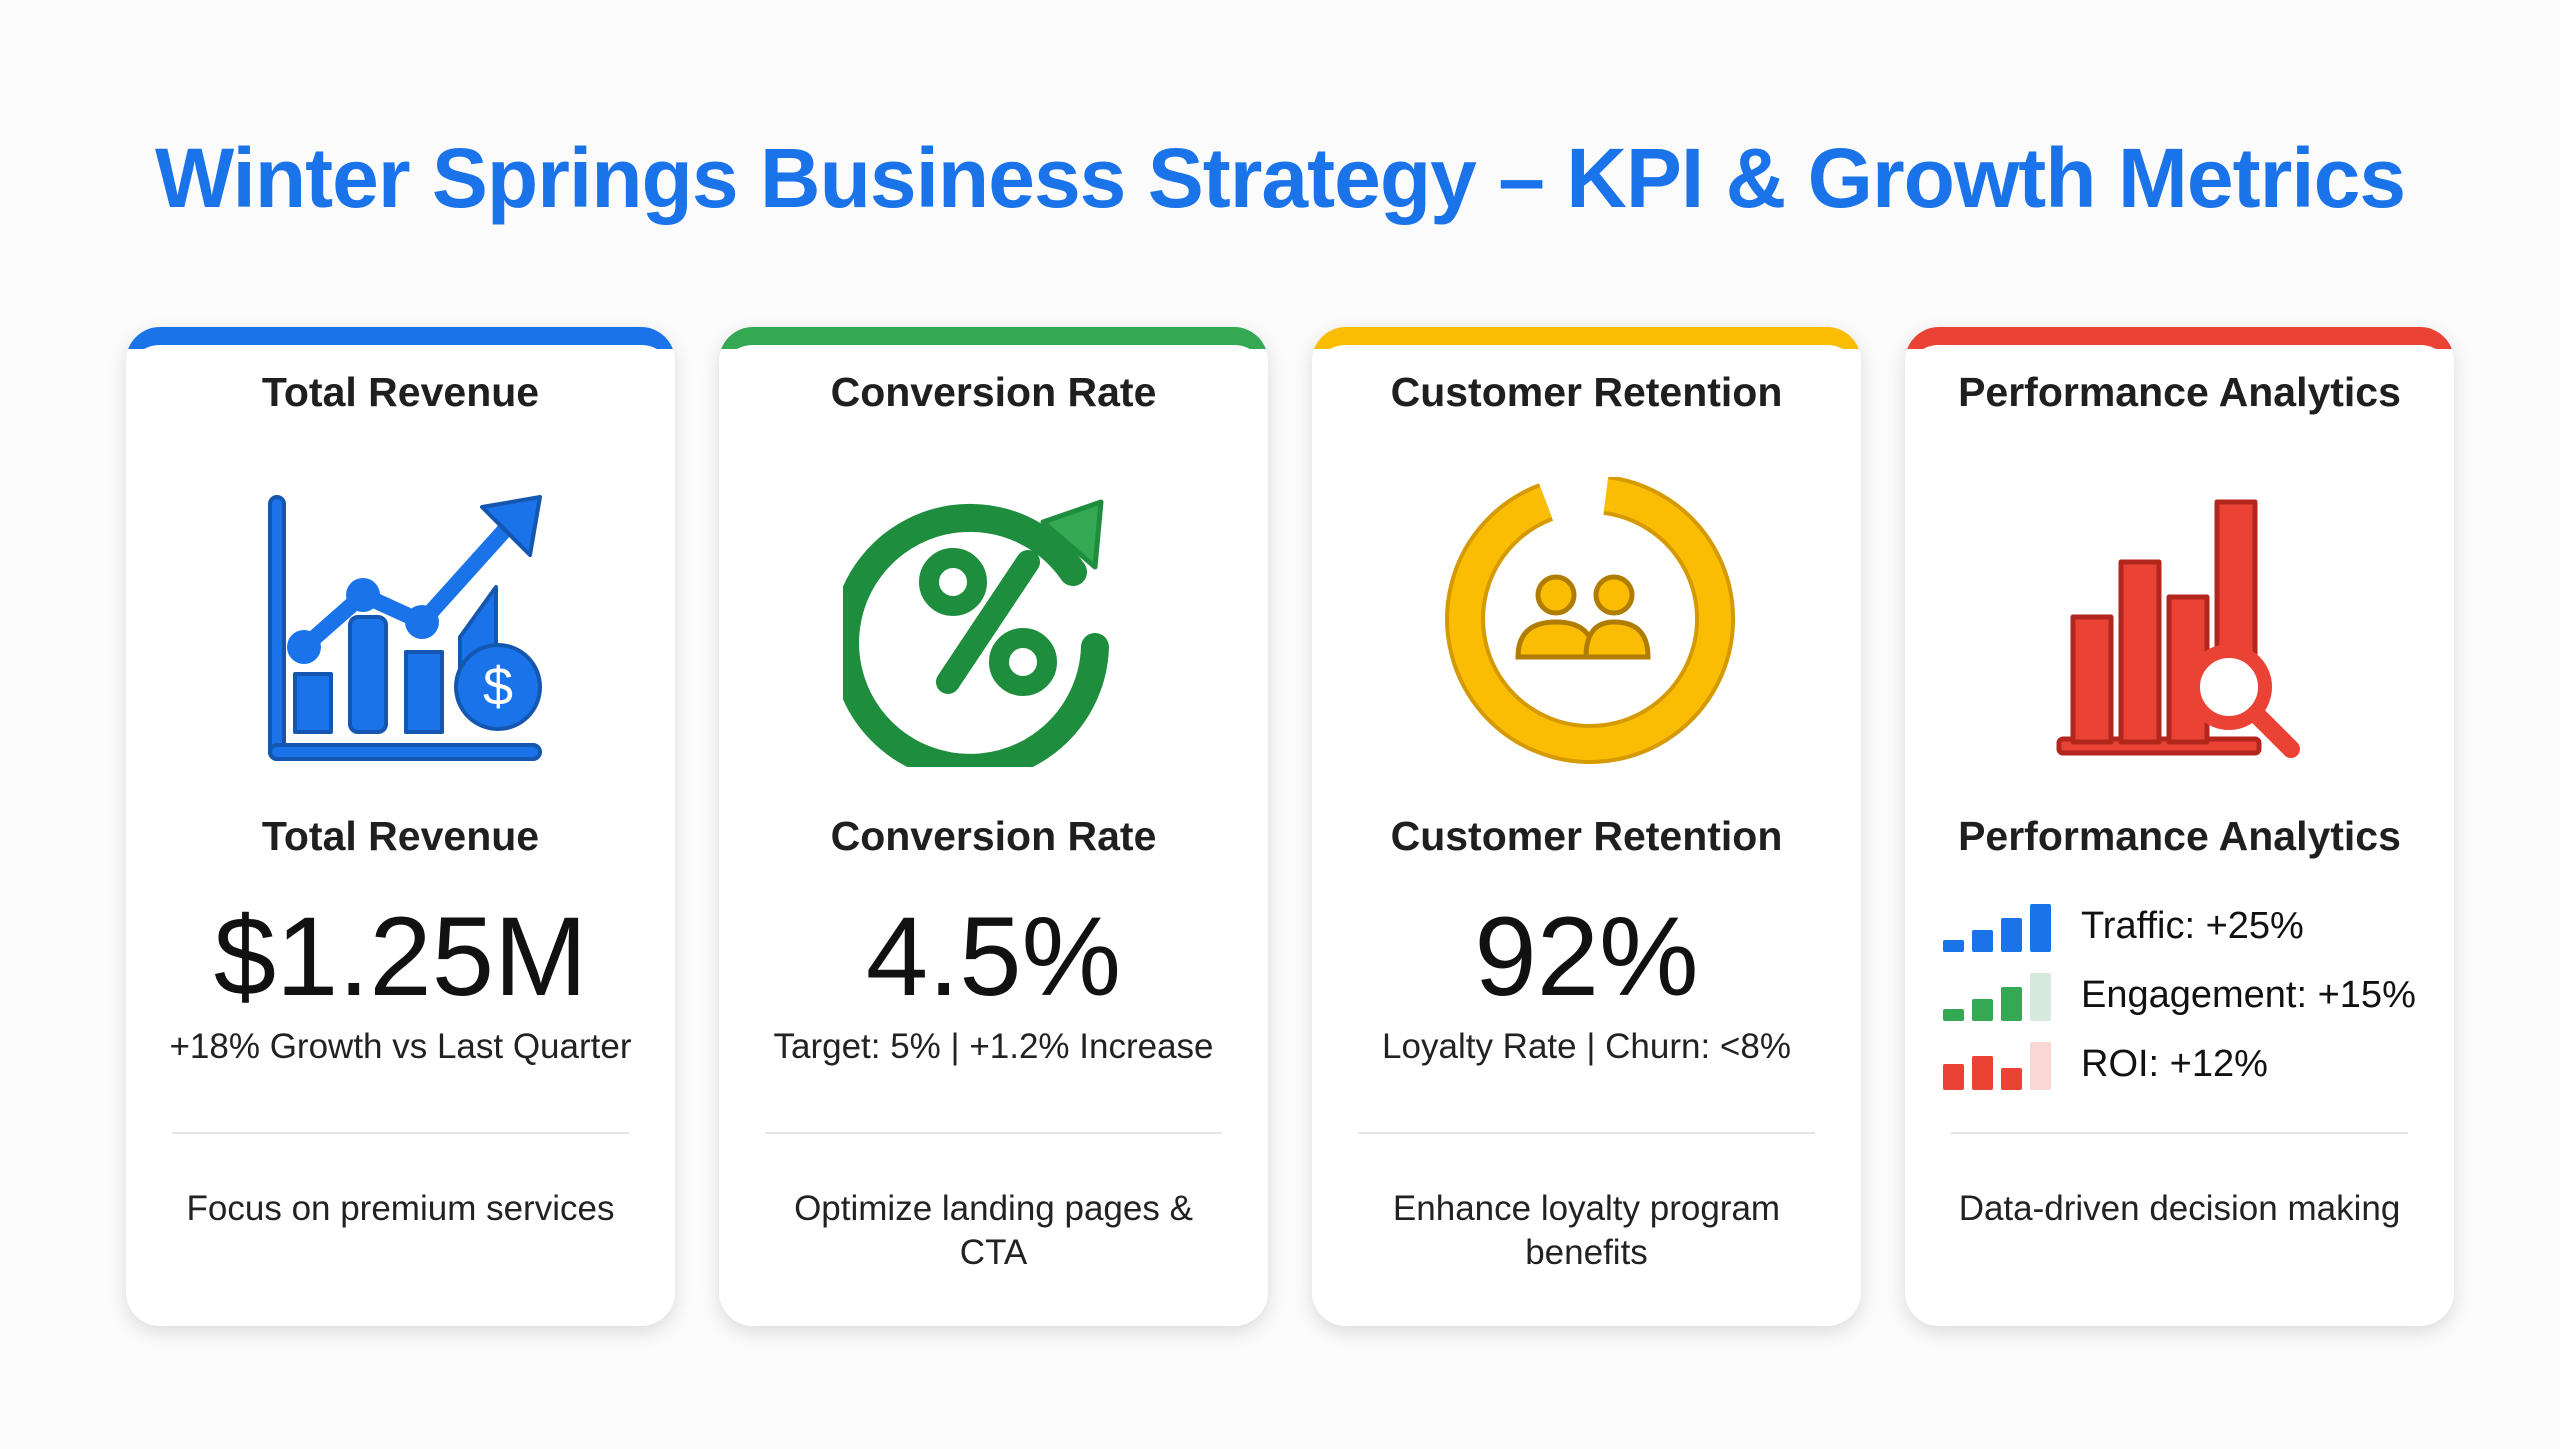 This screenshot has width=2560, height=1449. Describe the element at coordinates (993, 1230) in the screenshot. I see `card-footer: Optimize landing pages & CTA` at that location.